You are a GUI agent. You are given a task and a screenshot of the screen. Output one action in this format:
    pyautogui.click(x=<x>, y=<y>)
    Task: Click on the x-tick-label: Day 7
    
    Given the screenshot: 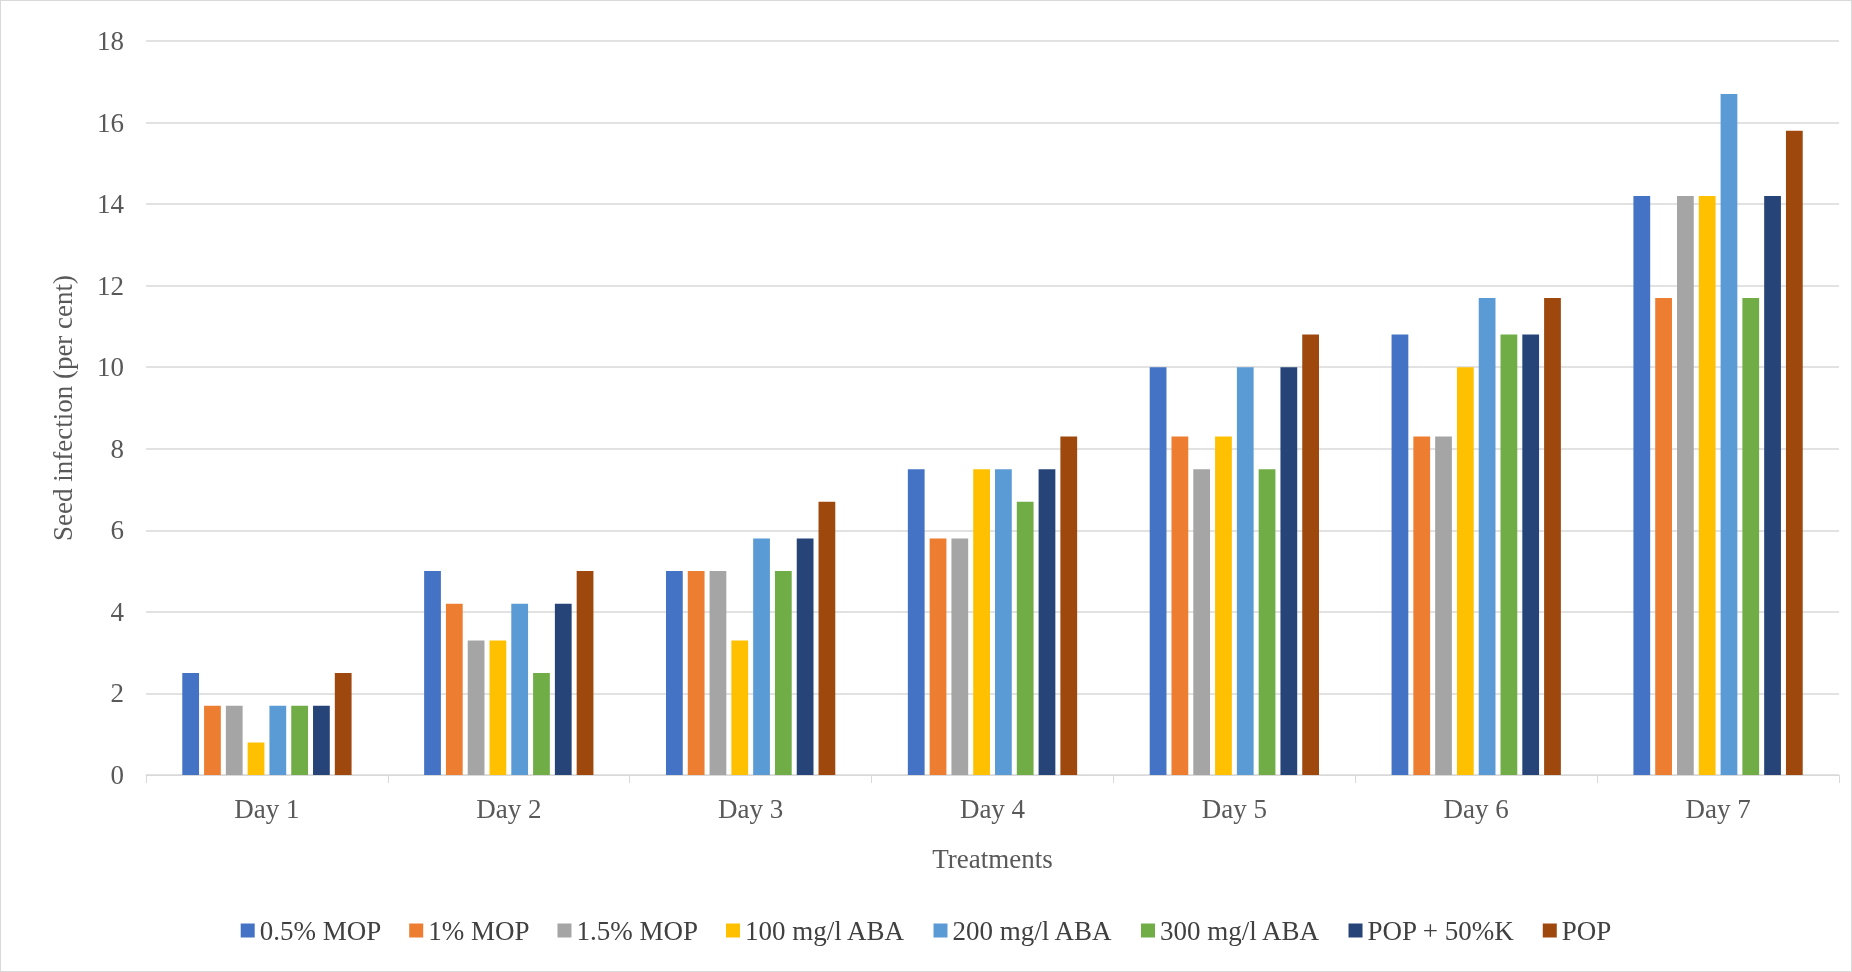 What is the action you would take?
    pyautogui.click(x=1718, y=808)
    